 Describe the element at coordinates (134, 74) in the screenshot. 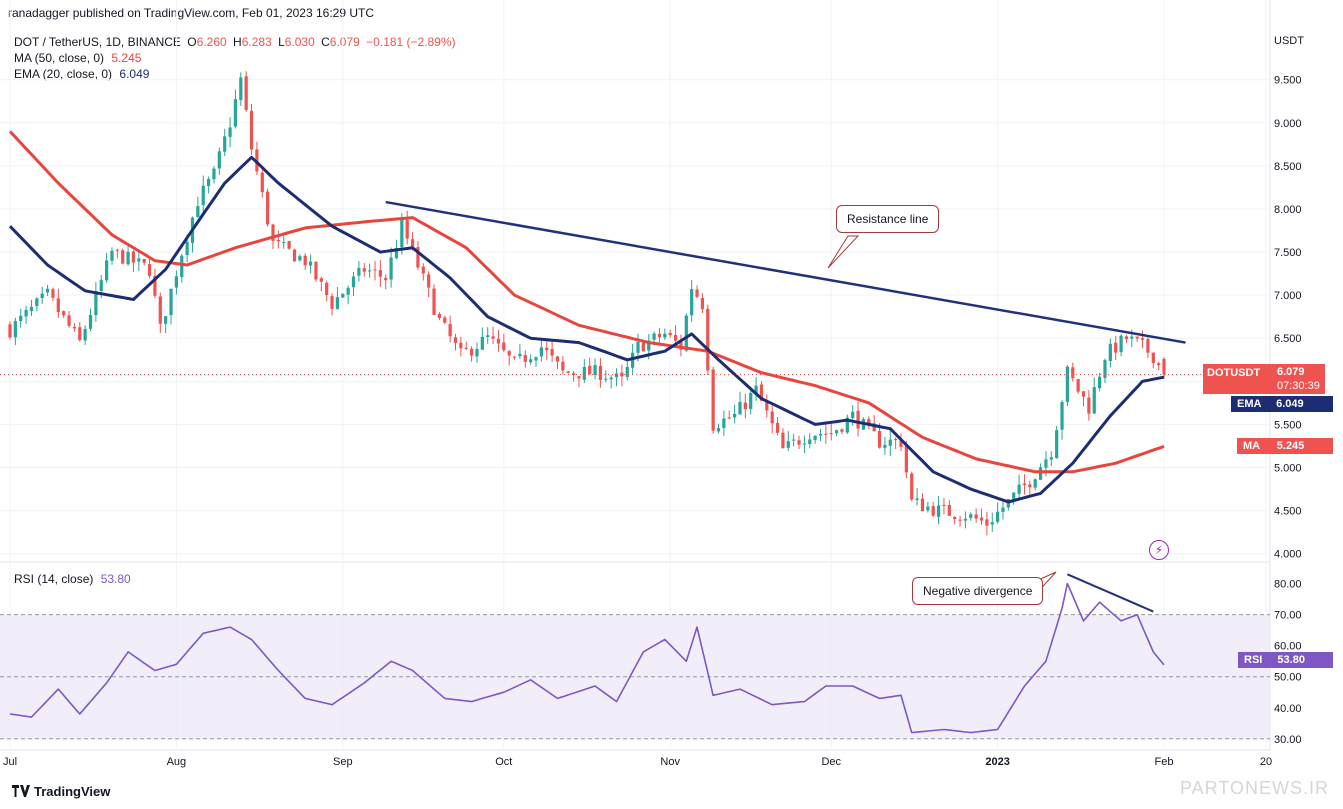

I see `ema-legend-value: 6.049` at that location.